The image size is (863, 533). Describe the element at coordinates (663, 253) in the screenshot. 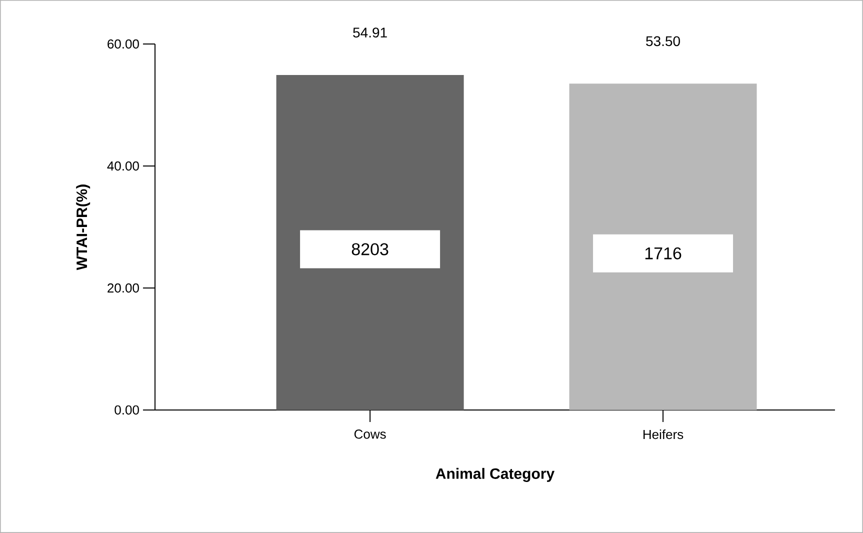

I see `annotation: 1716` at that location.